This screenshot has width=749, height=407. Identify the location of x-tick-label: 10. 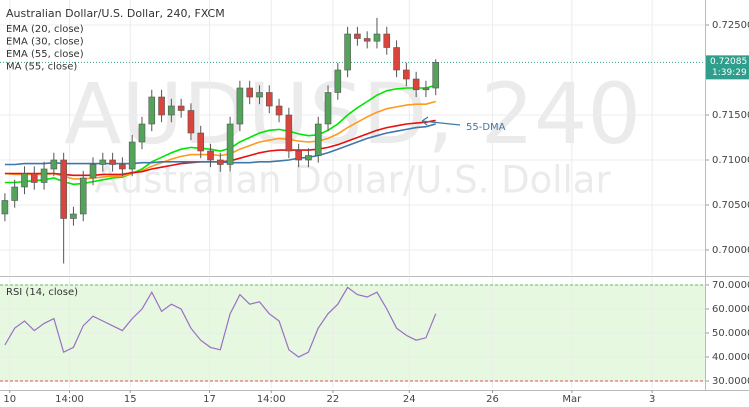
(9, 399).